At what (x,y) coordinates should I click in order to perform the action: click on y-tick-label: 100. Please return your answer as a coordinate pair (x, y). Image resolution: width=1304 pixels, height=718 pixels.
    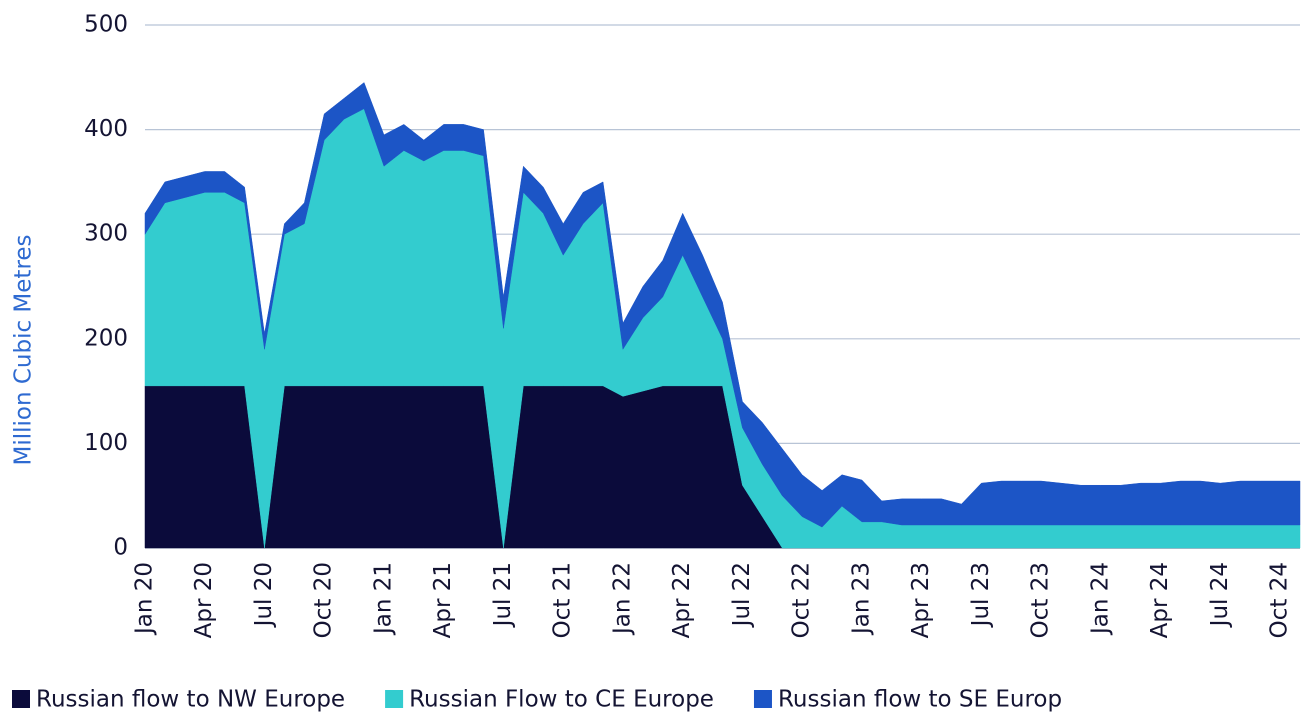
    Looking at the image, I should click on (106, 443).